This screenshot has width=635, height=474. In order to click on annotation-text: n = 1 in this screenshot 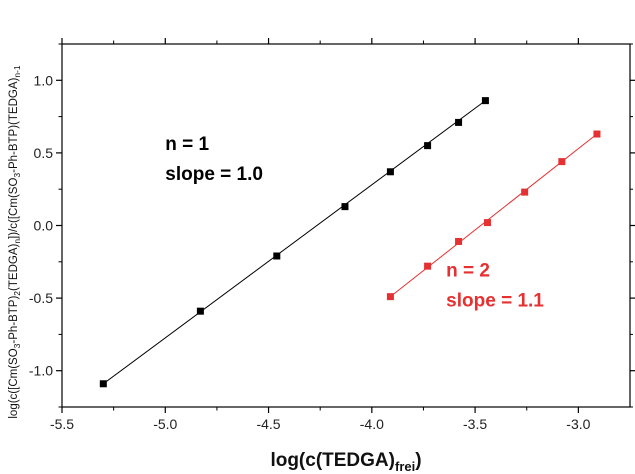, I will do `click(187, 144)`.